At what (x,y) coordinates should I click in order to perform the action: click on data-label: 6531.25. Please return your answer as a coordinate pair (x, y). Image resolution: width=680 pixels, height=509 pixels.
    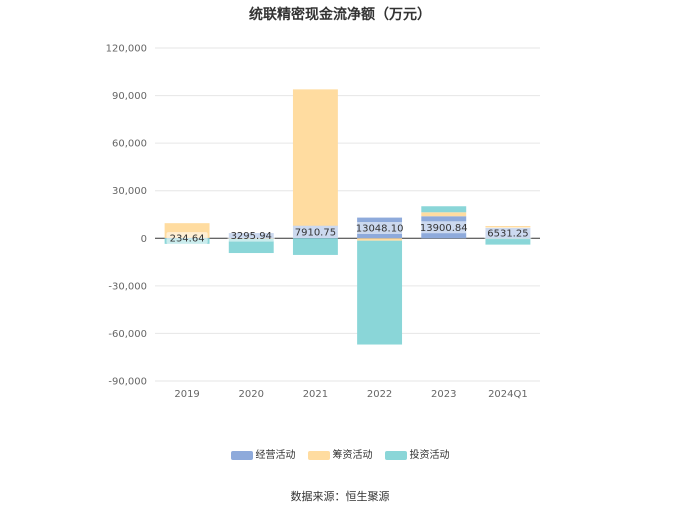
    Looking at the image, I should click on (507, 234).